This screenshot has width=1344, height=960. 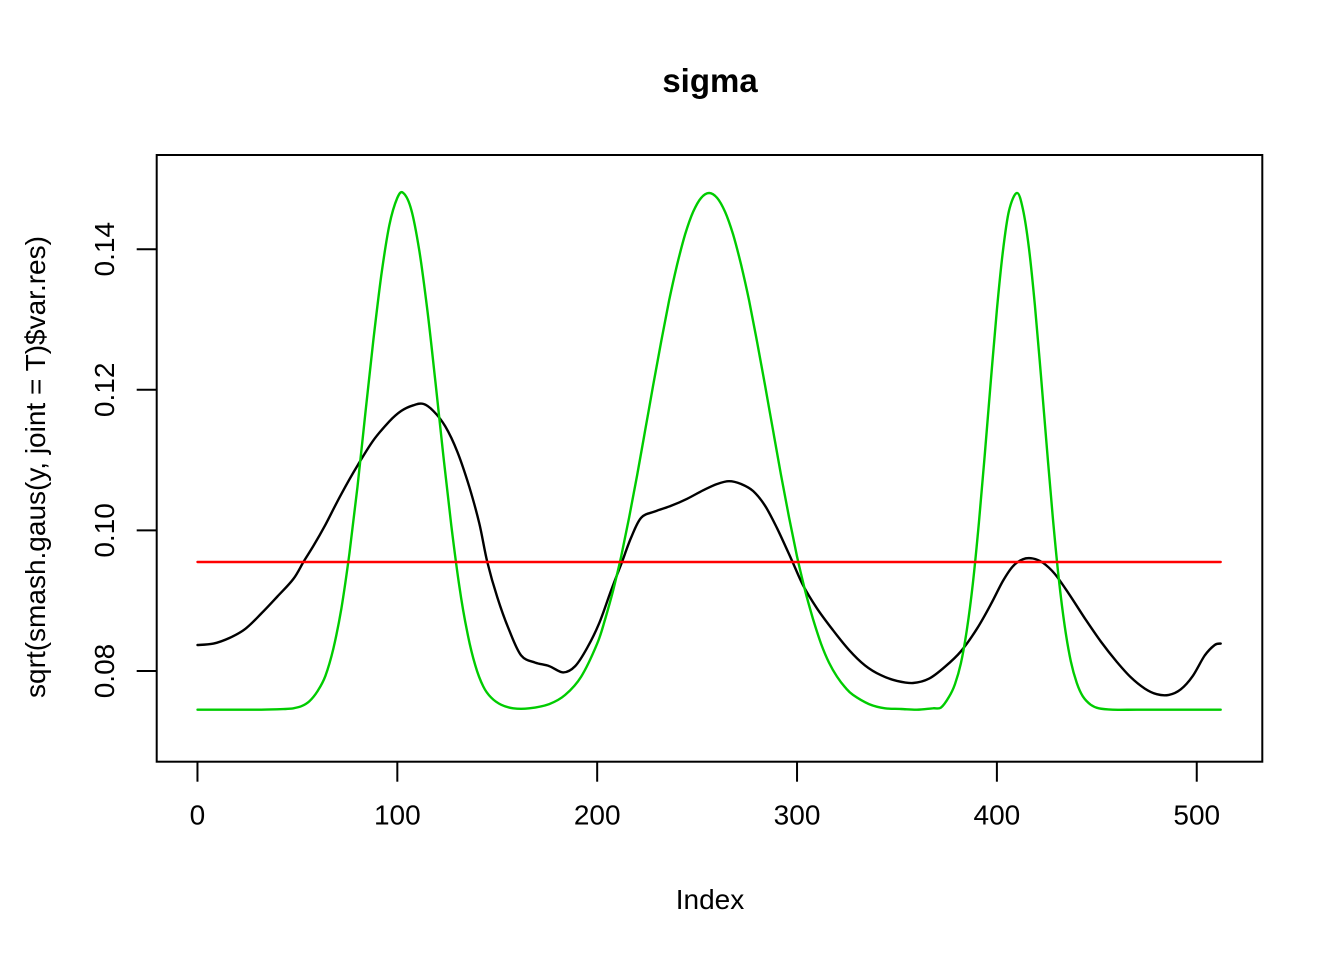 What do you see at coordinates (104, 249) in the screenshot?
I see `y-tick-label: 0.14` at bounding box center [104, 249].